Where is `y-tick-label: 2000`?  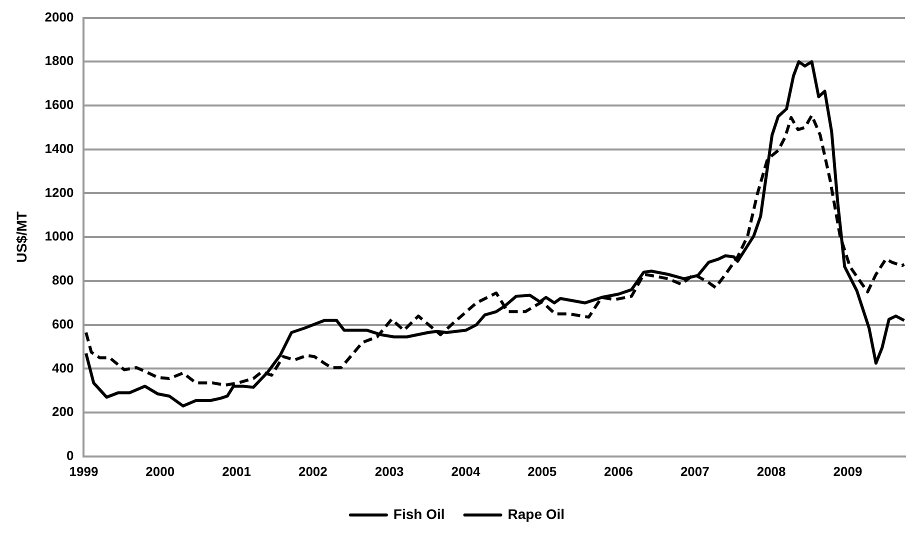 y-tick-label: 2000 is located at coordinates (59, 16).